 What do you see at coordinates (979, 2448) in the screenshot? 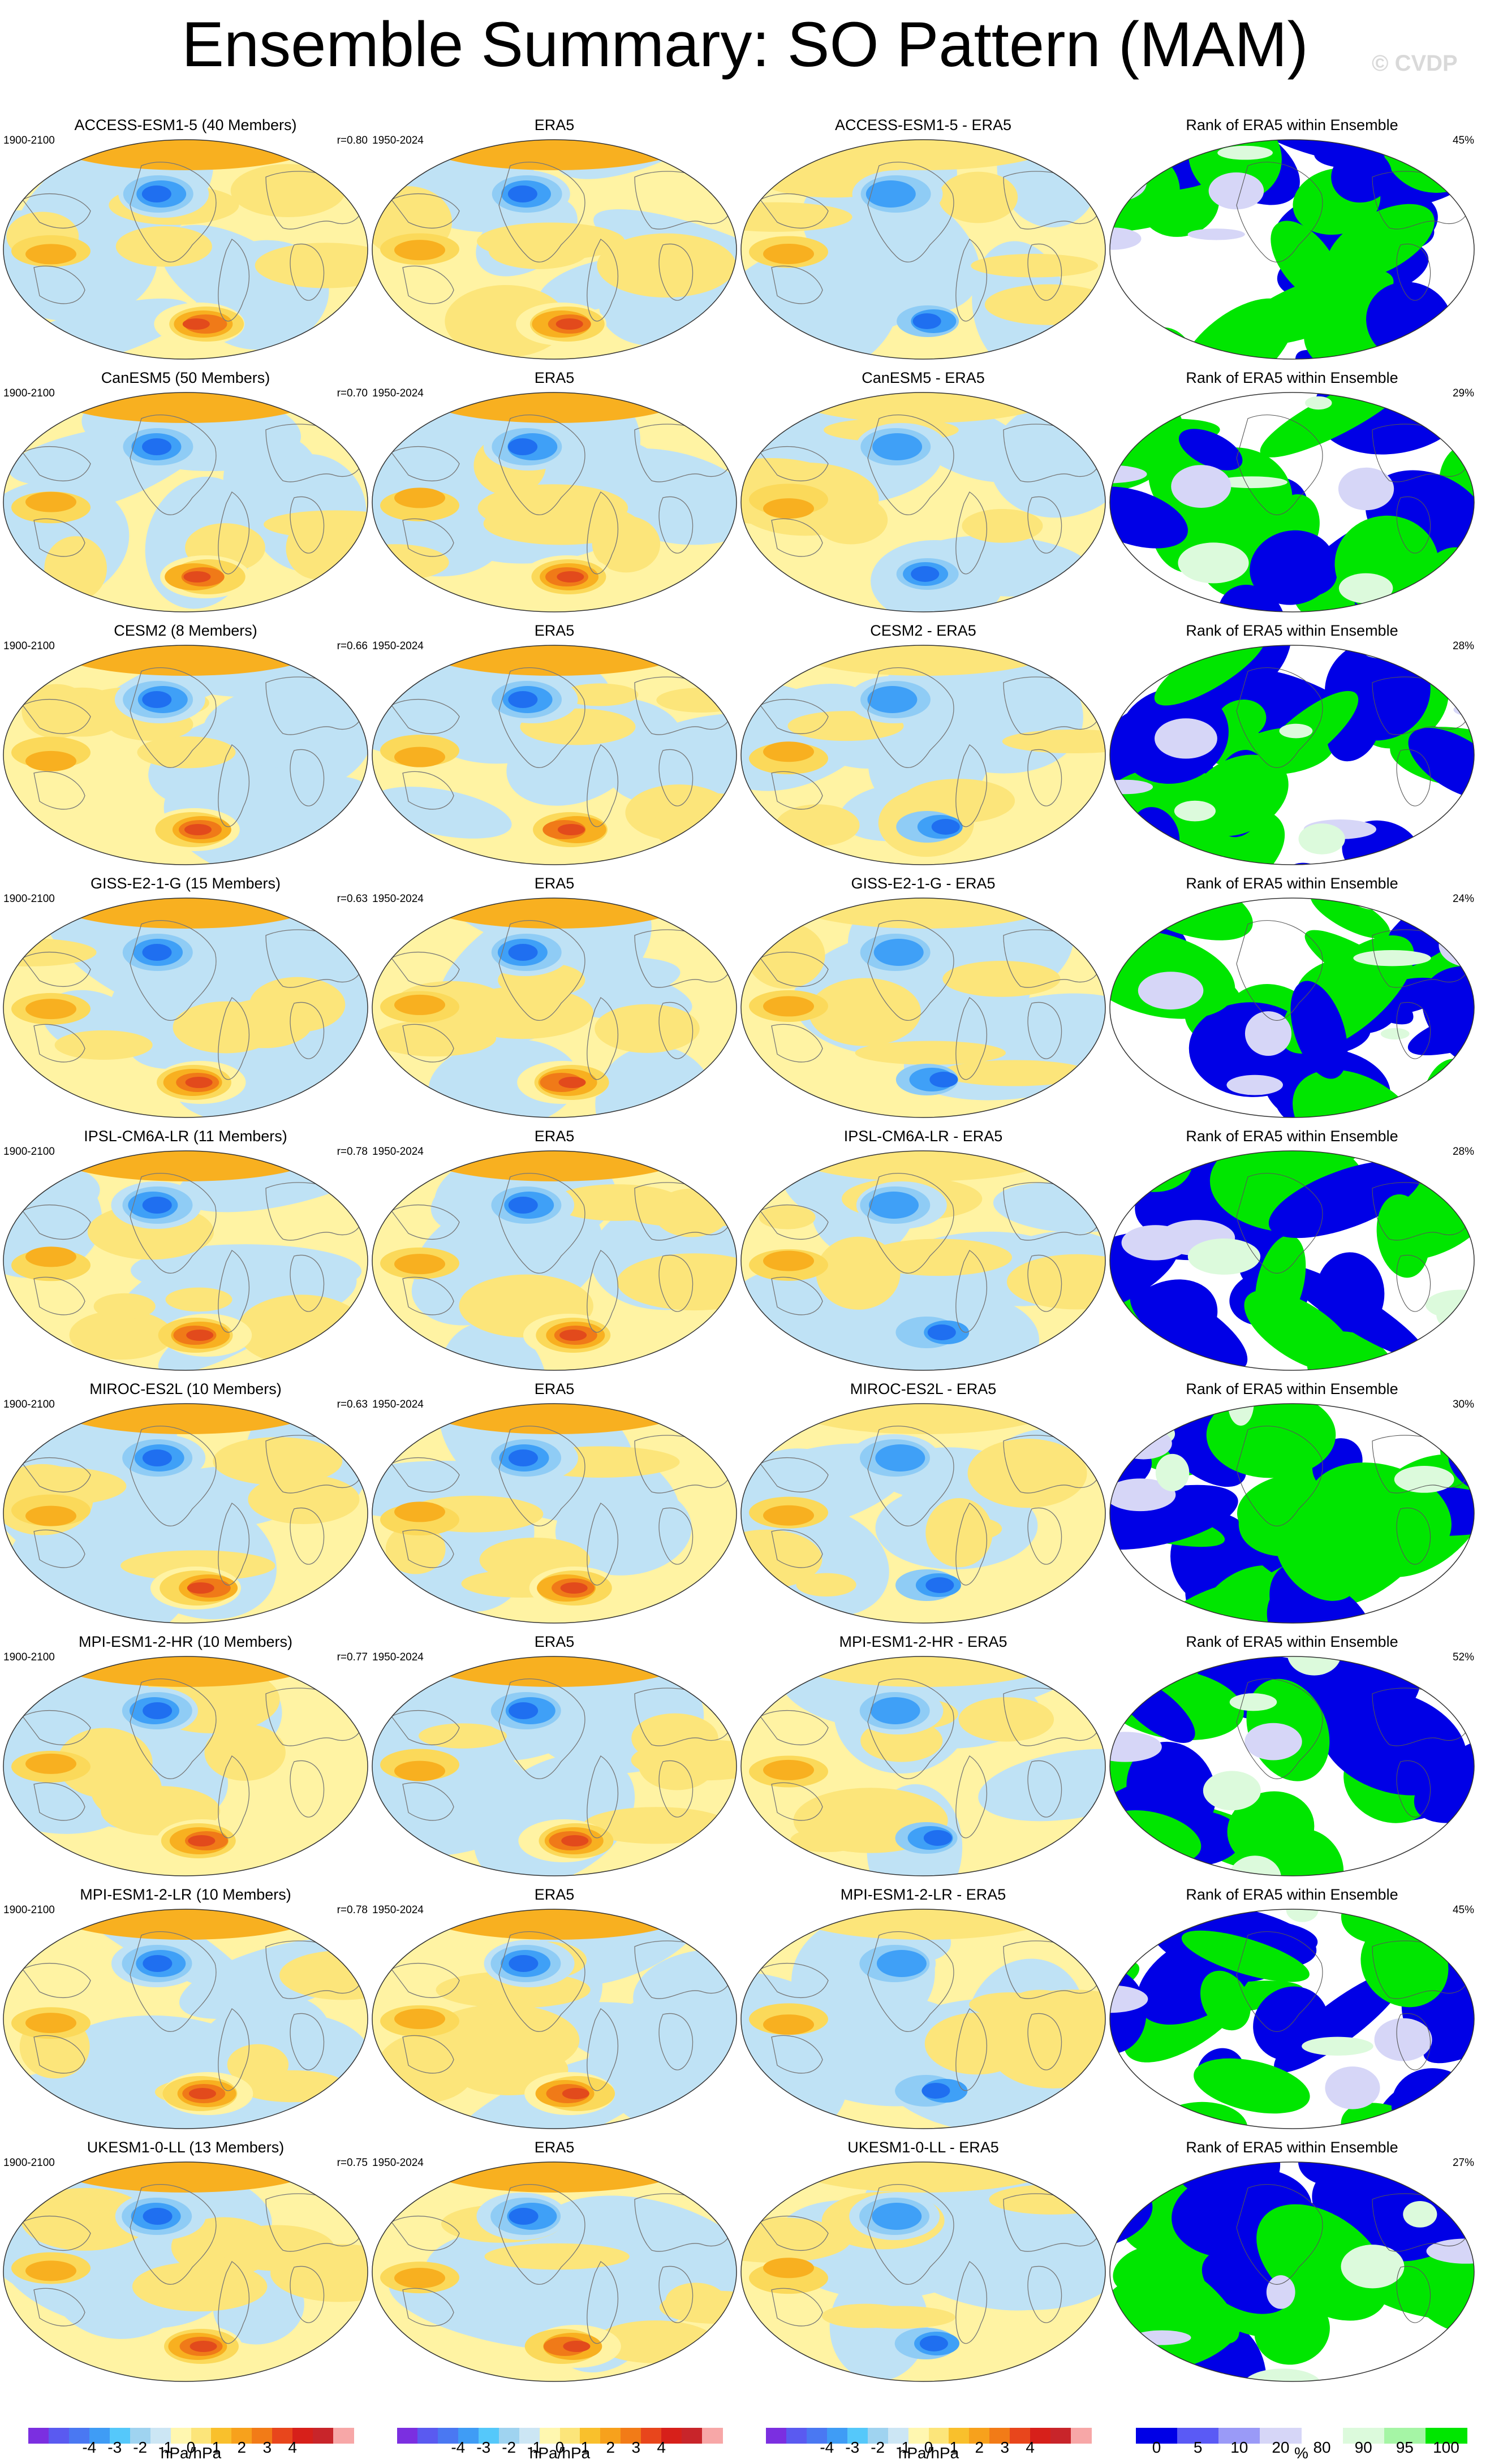
I see `colorbar-tick-label: 2` at bounding box center [979, 2448].